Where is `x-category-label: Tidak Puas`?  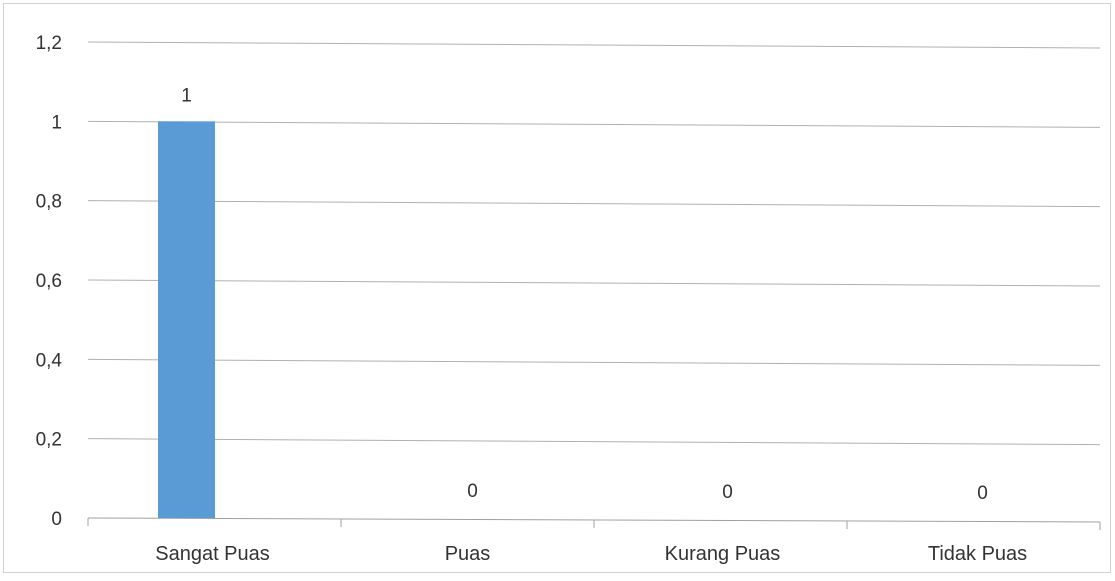
x-category-label: Tidak Puas is located at coordinates (977, 554).